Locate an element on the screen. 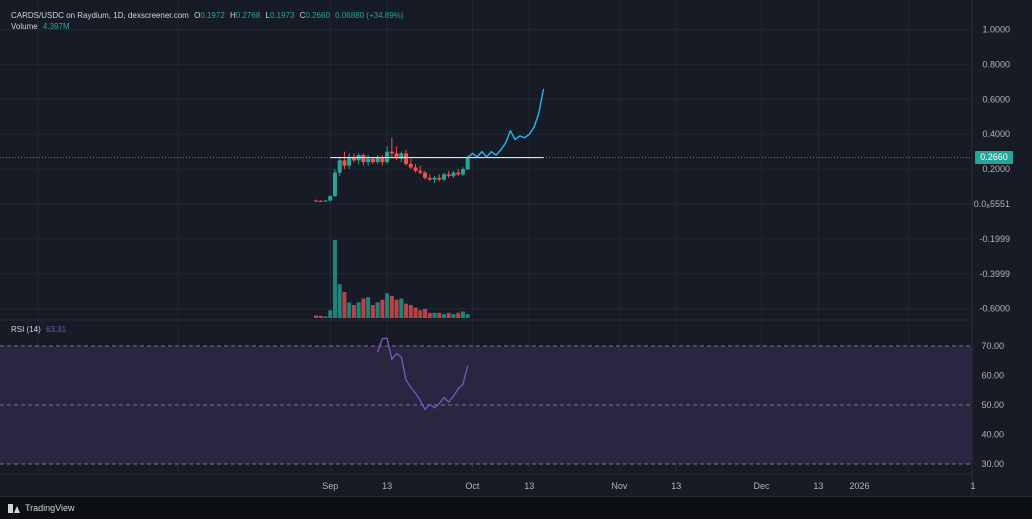 This screenshot has height=519, width=1032. time-axis-label: Sep is located at coordinates (330, 486).